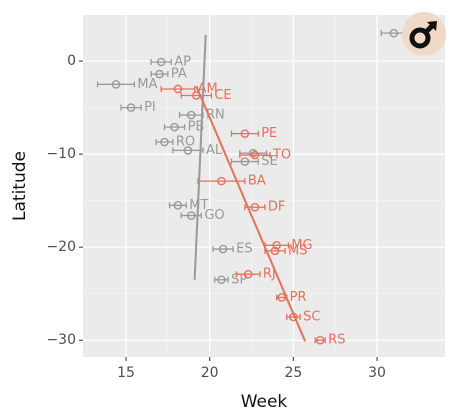 This screenshot has width=452, height=417. I want to click on x-tick-label: 20, so click(210, 373).